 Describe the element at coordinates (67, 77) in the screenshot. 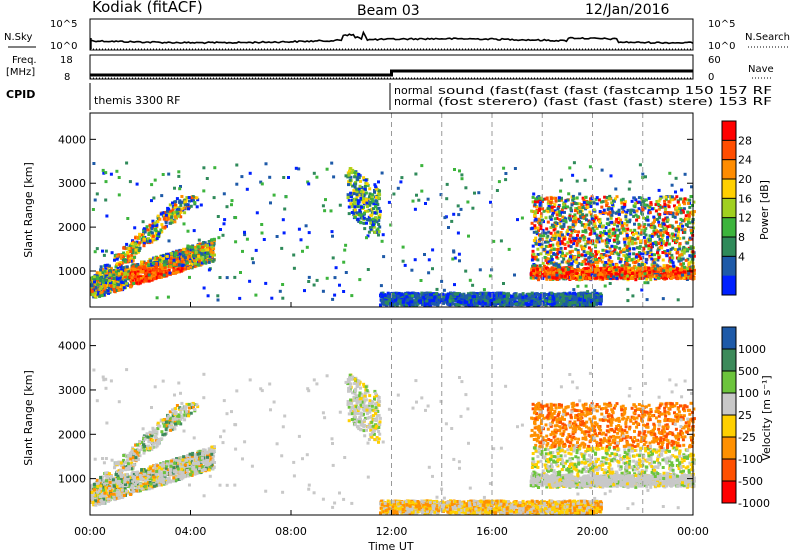

I see `freq-tick-bottom: 8` at that location.